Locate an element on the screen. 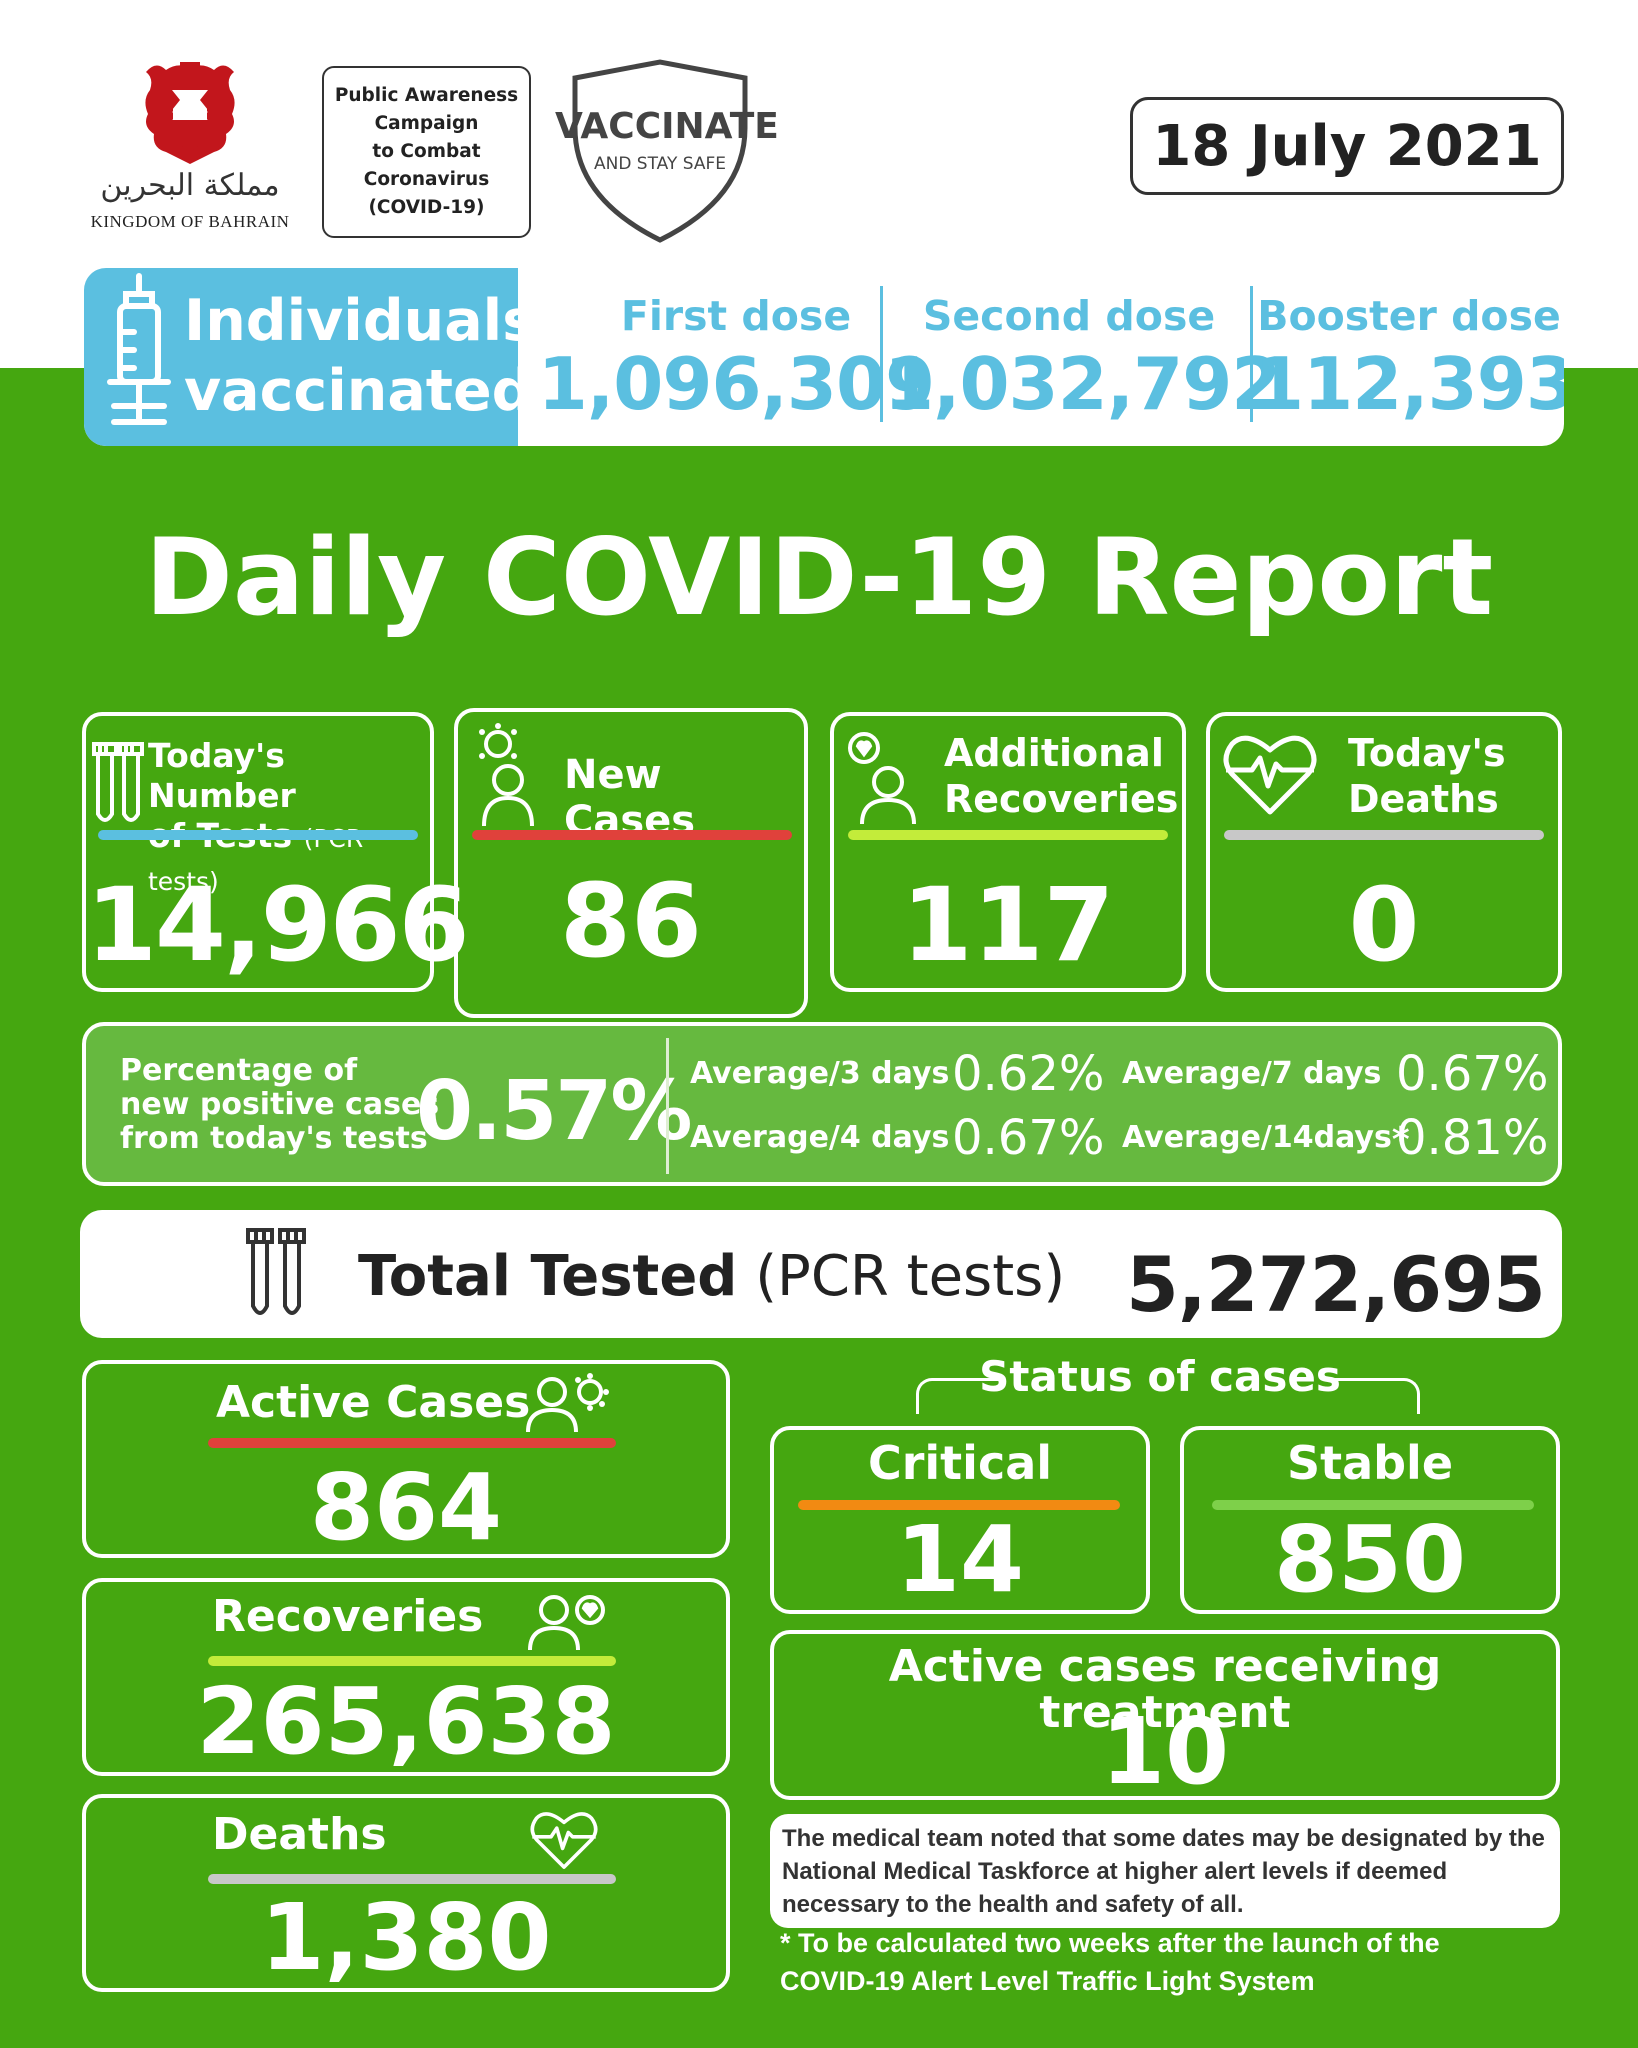  new-cases-card: New Cases 86 is located at coordinates (631, 863).